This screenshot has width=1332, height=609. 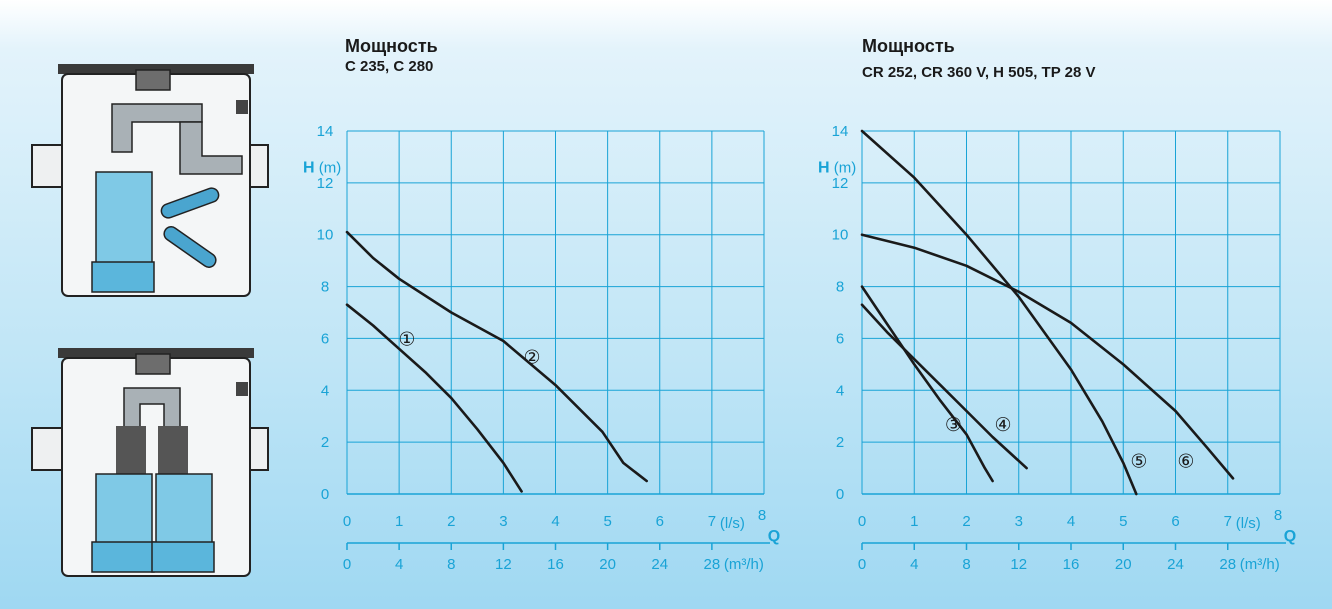 What do you see at coordinates (966, 564) in the screenshot?
I see `chart-2-x-tick-label-m3h: 8` at bounding box center [966, 564].